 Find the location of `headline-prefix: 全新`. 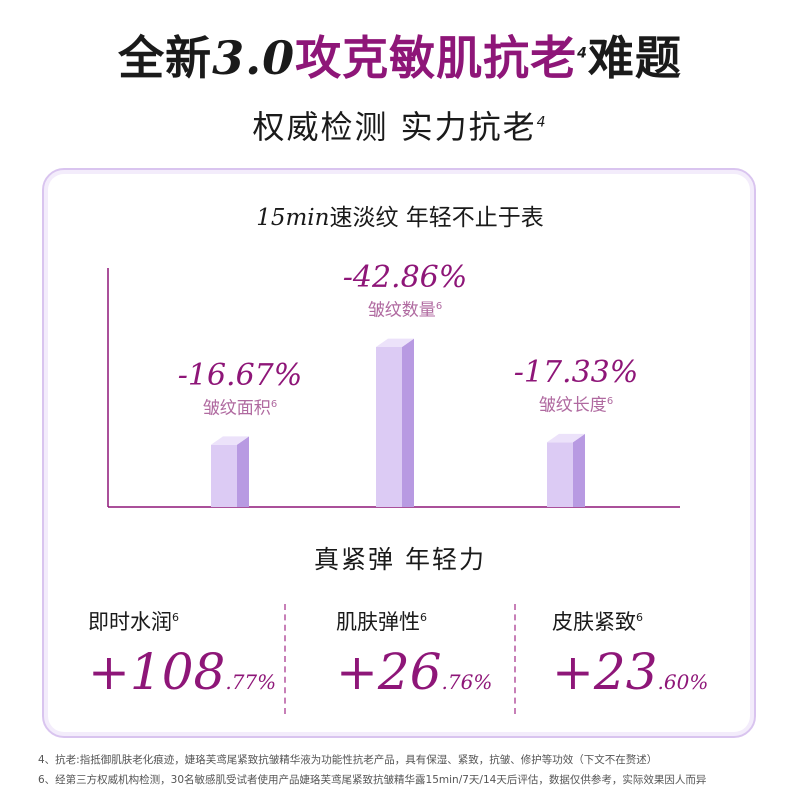

headline-prefix: 全新 is located at coordinates (165, 58).